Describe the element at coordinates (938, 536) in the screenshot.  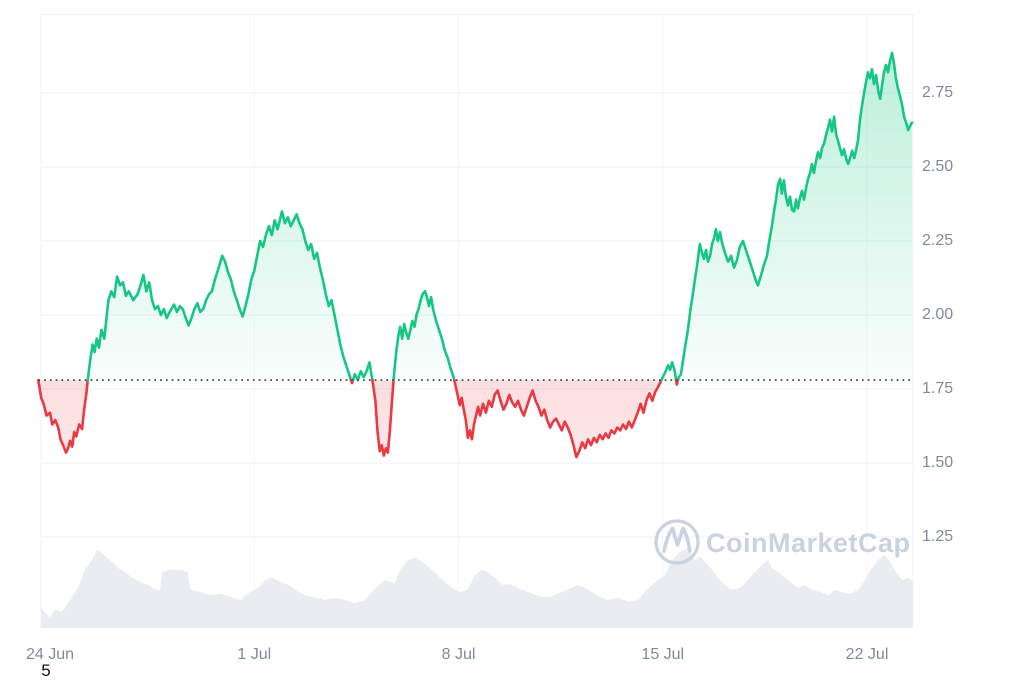
I see `y-axis-label: 1.25` at that location.